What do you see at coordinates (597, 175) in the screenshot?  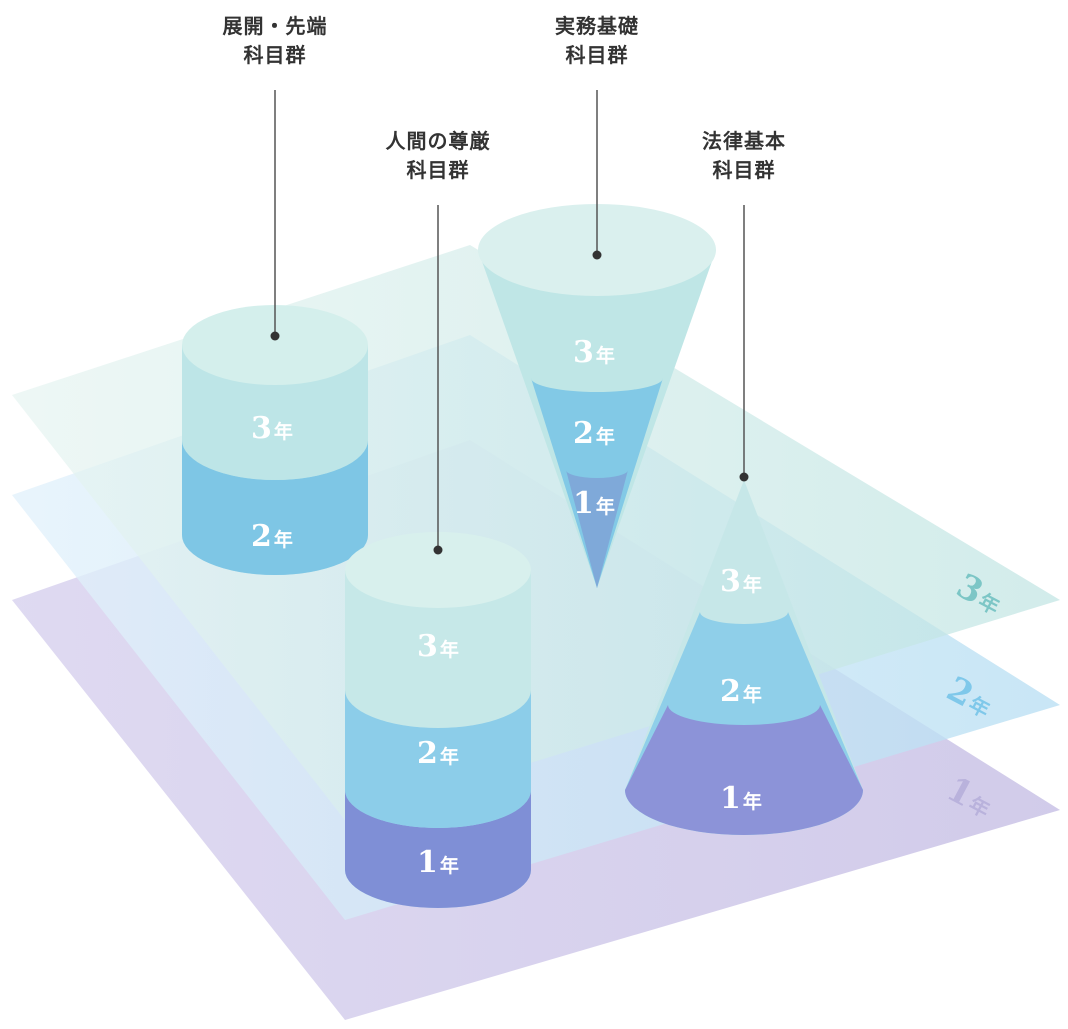 I see `callout-jitsumu` at bounding box center [597, 175].